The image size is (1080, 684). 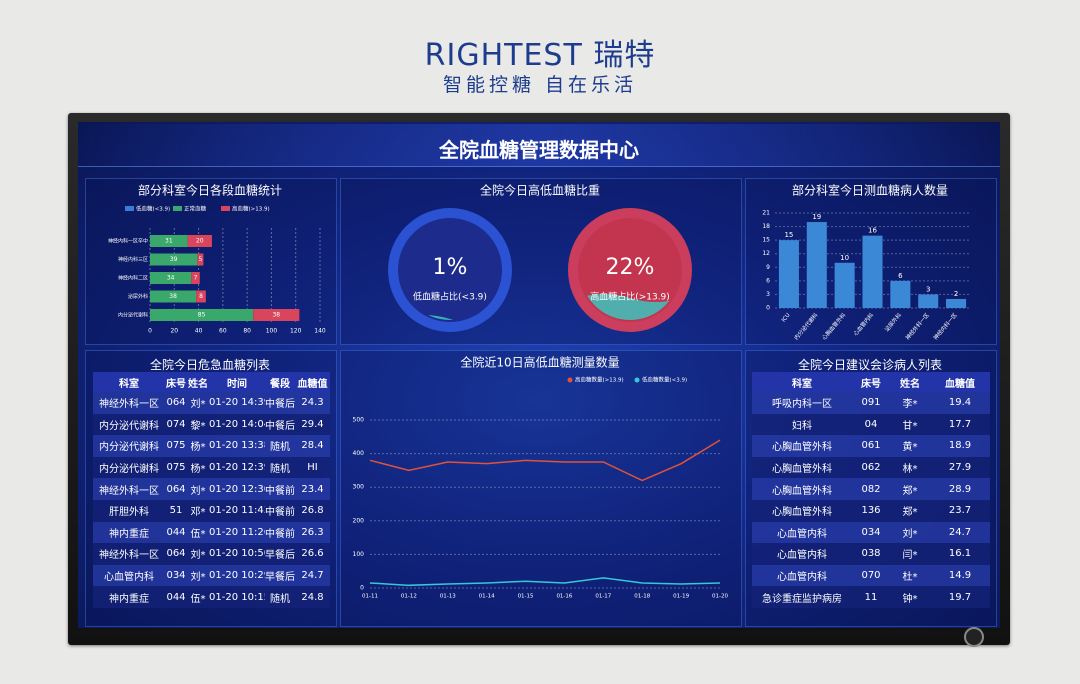 What do you see at coordinates (664, 380) in the screenshot?
I see `legend-label: 低血糖数量(<3.9)` at bounding box center [664, 380].